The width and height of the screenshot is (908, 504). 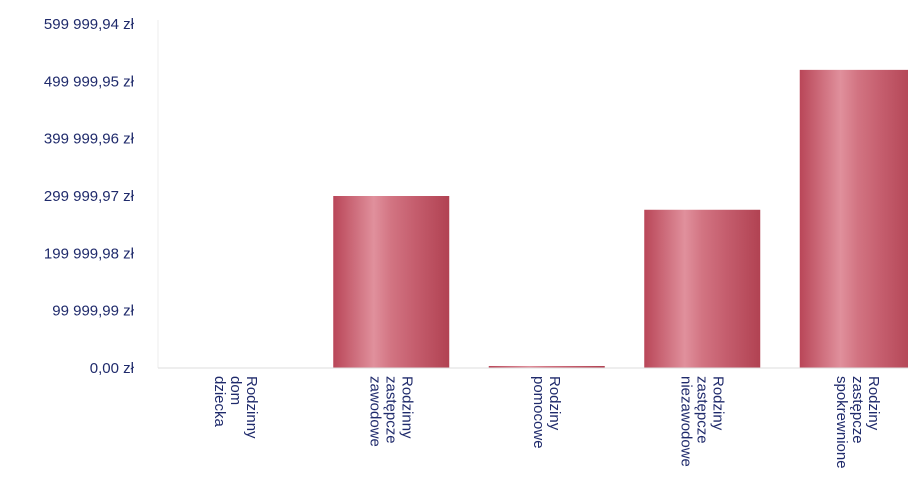 What do you see at coordinates (89, 24) in the screenshot?
I see `y-tick-label: 599 999,94 zł` at bounding box center [89, 24].